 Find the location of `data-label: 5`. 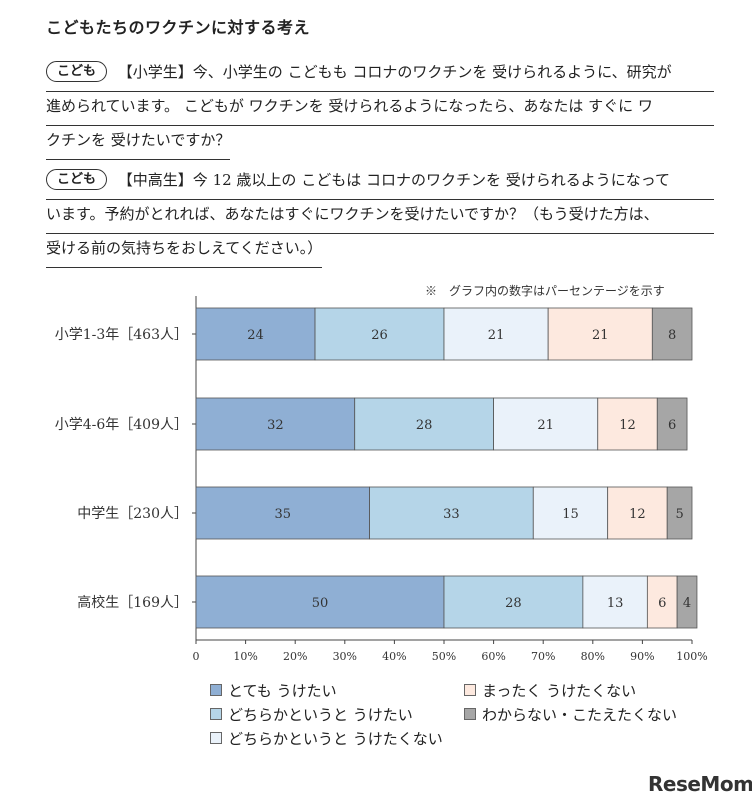

data-label: 5 is located at coordinates (679, 514).